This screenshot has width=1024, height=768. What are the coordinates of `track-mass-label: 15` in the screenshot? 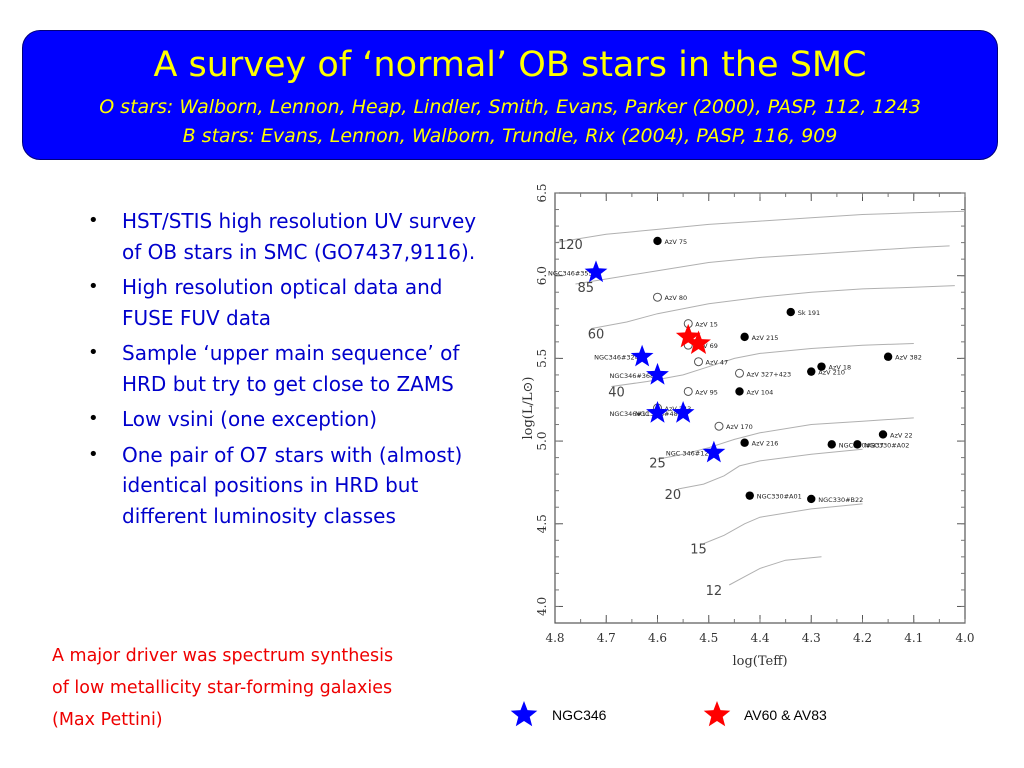 It's located at (698, 550).